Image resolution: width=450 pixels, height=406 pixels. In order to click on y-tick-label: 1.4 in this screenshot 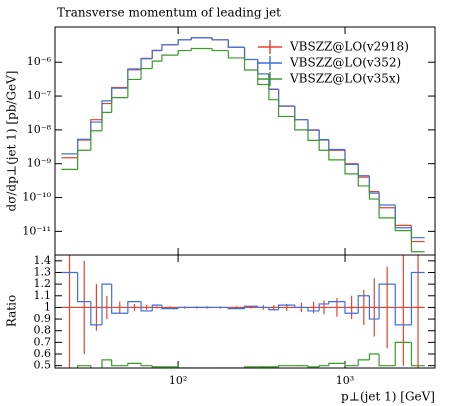, I will do `click(43, 260)`.